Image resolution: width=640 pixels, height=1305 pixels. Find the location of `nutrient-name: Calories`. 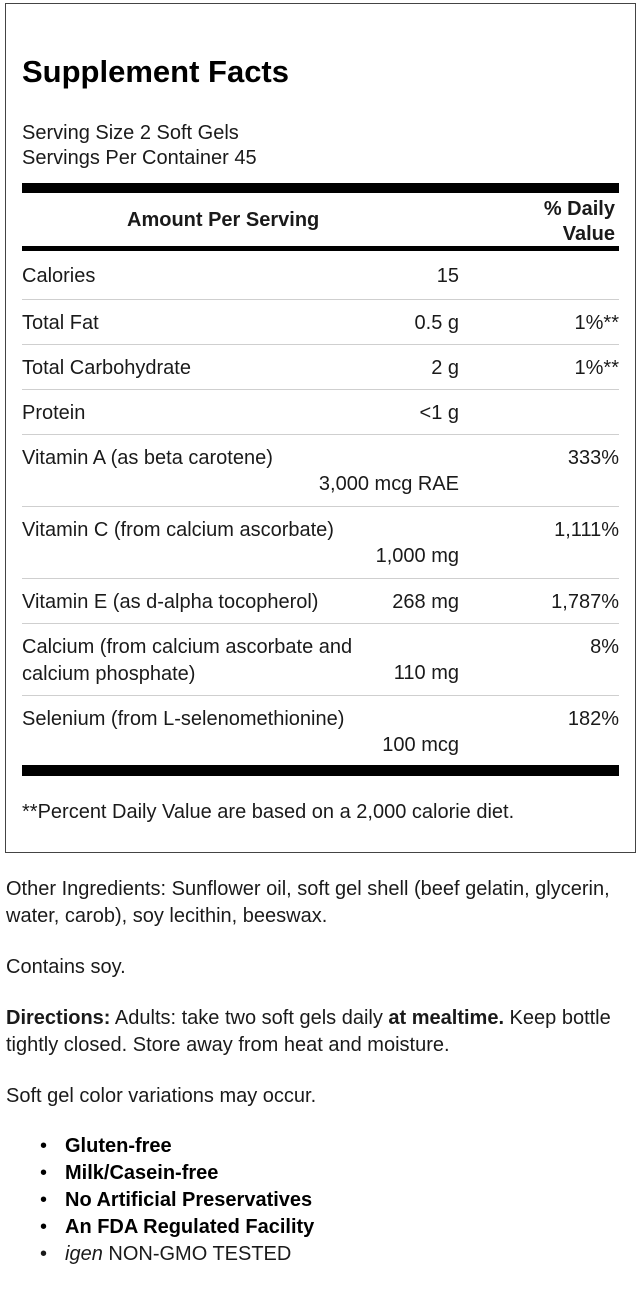

nutrient-name: Calories is located at coordinates (59, 276).